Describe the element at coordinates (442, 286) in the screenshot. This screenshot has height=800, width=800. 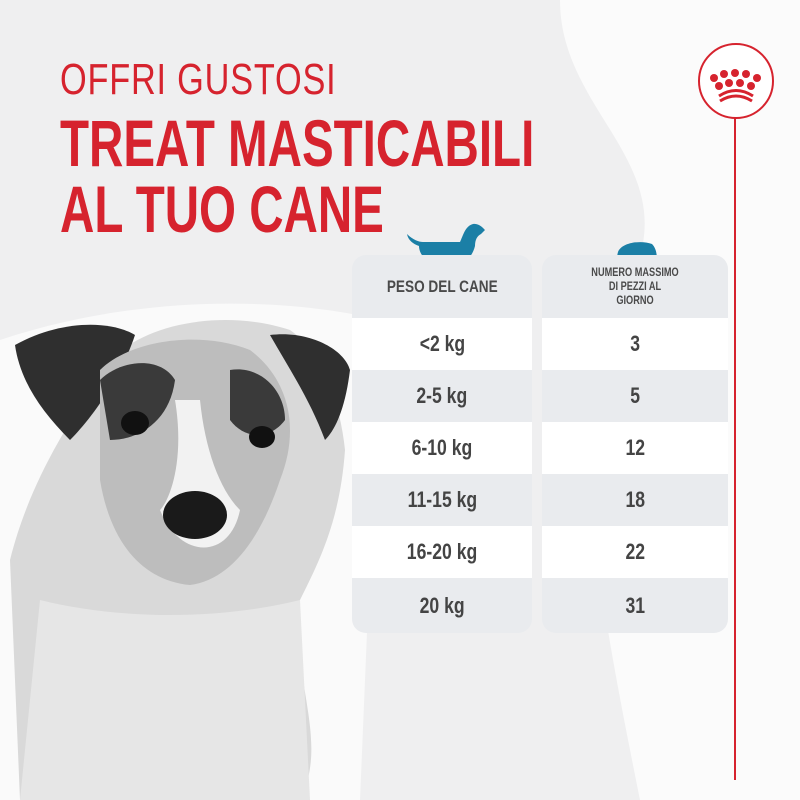
I see `weight-header: PESO DEL CANE` at that location.